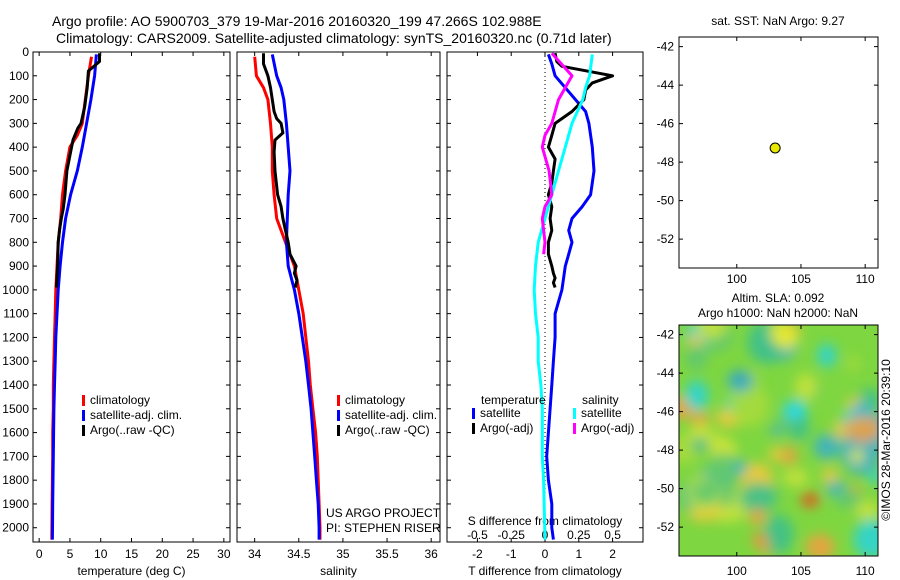  Describe the element at coordinates (477, 554) in the screenshot. I see `diff-xtick-label: -2` at that location.